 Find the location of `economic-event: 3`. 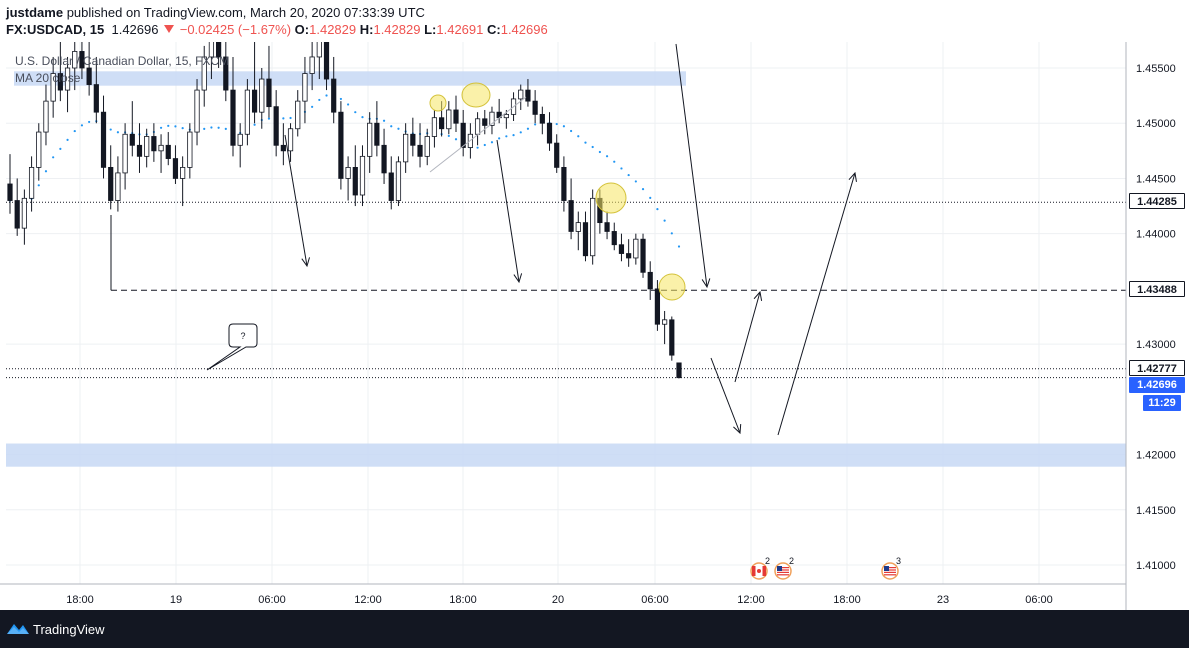

economic-event: 3 is located at coordinates (891, 568).